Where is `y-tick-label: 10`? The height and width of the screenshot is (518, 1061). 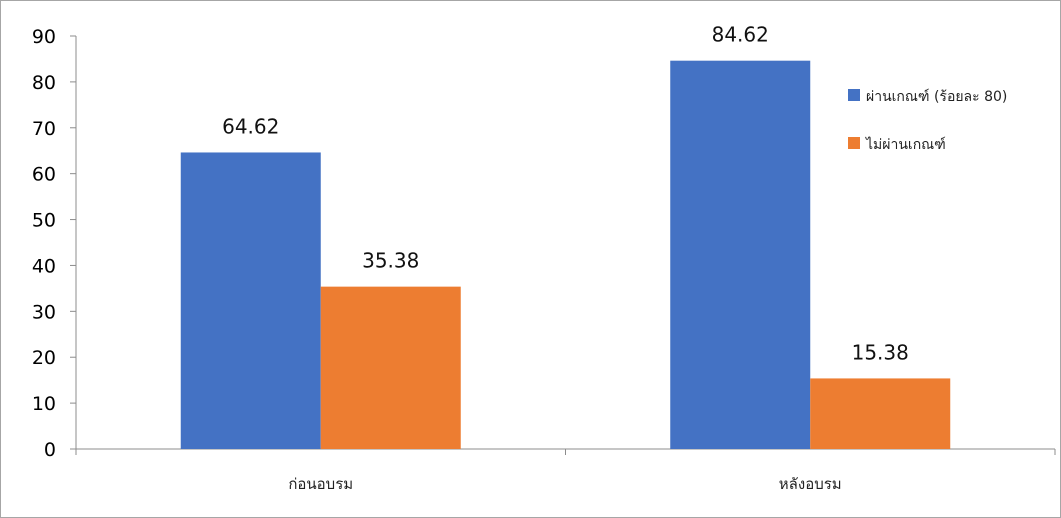
y-tick-label: 10 is located at coordinates (44, 404).